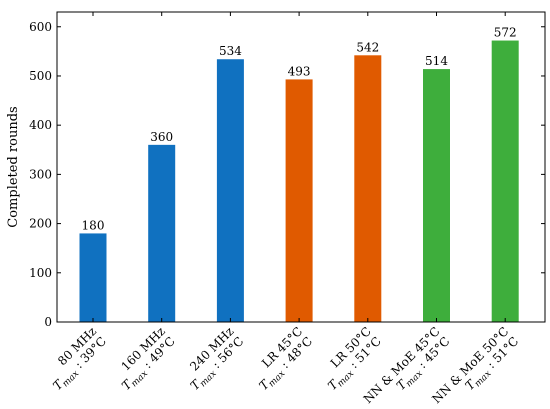 This screenshot has width=550, height=409. I want to click on y-tick-label-1: 100, so click(40, 273).